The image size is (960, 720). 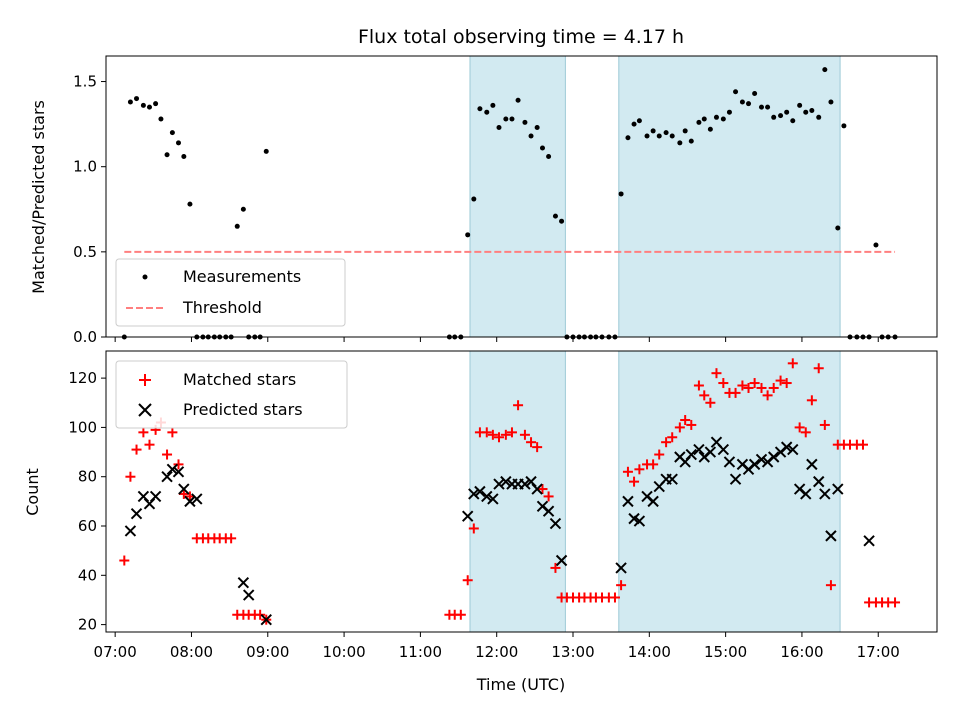 I want to click on y-tick-label: 1.0, so click(x=85, y=167).